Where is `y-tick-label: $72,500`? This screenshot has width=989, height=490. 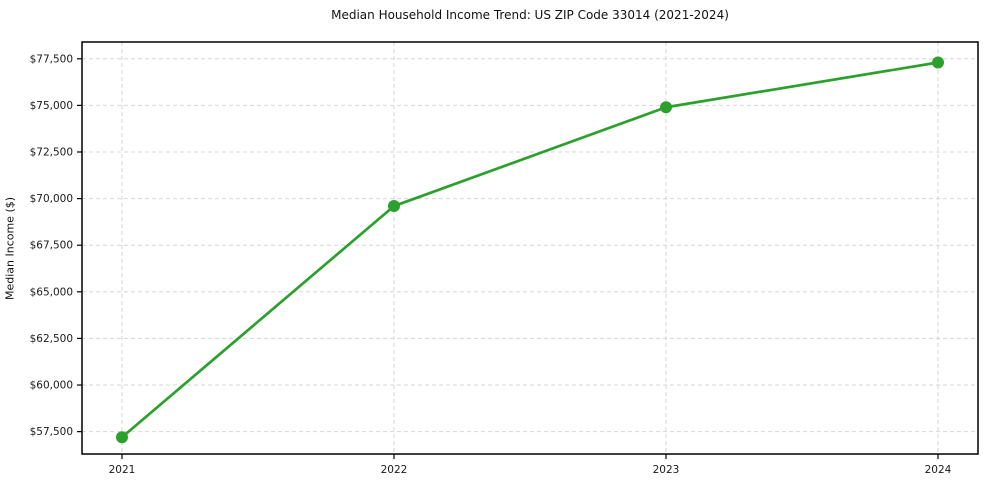 y-tick-label: $72,500 is located at coordinates (51, 152).